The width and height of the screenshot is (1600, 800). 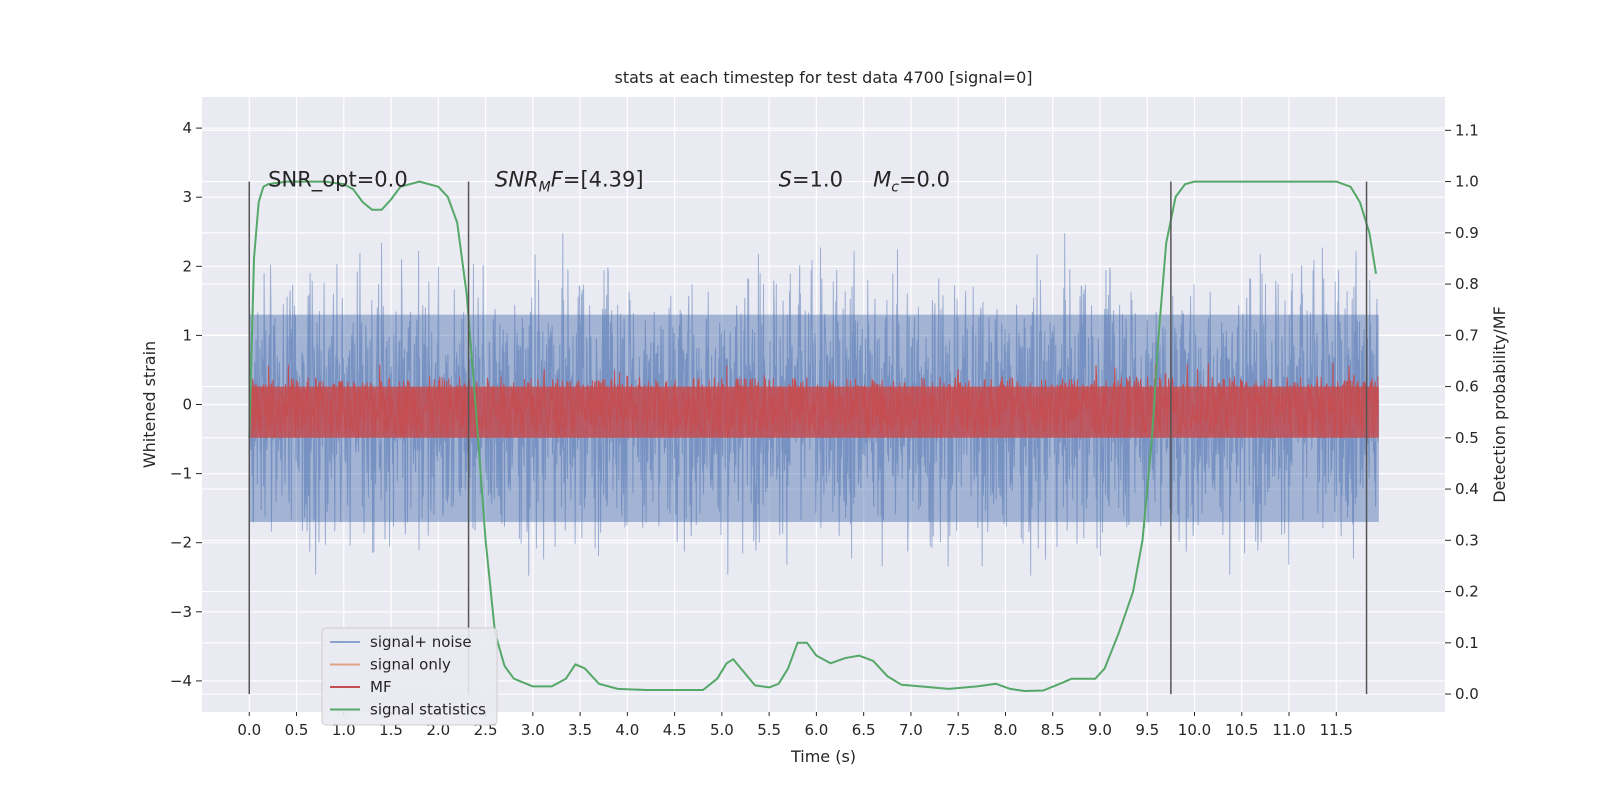 What do you see at coordinates (187, 197) in the screenshot?
I see `y-tick-label: 3` at bounding box center [187, 197].